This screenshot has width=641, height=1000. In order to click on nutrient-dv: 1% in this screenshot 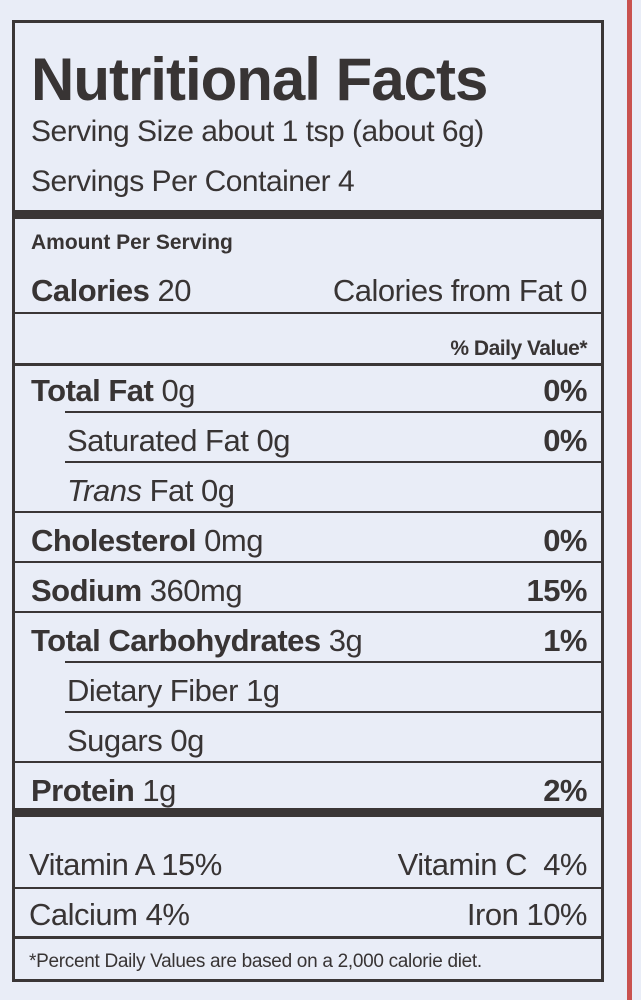, I will do `click(565, 640)`.